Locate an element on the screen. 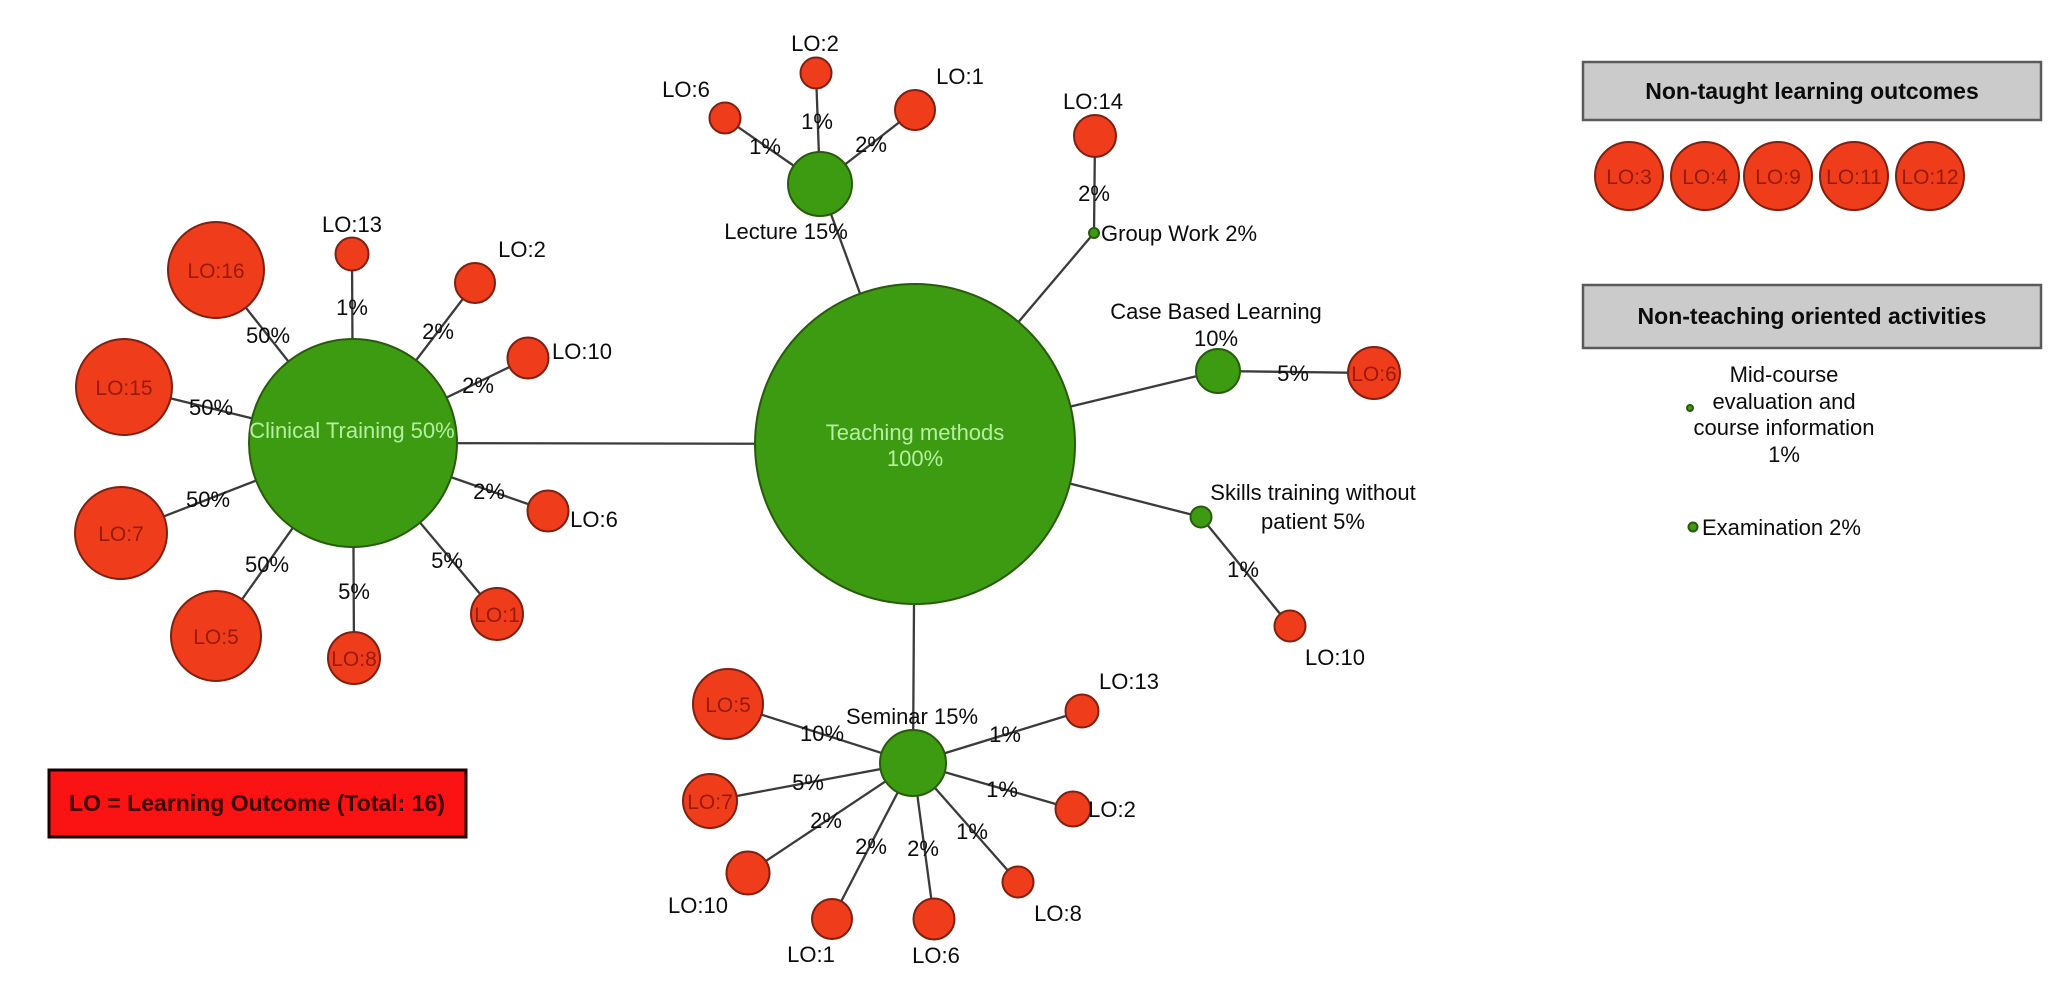 Image resolution: width=2059 pixels, height=1001 pixels. svg-text: Teaching methods is located at coordinates (915, 432).